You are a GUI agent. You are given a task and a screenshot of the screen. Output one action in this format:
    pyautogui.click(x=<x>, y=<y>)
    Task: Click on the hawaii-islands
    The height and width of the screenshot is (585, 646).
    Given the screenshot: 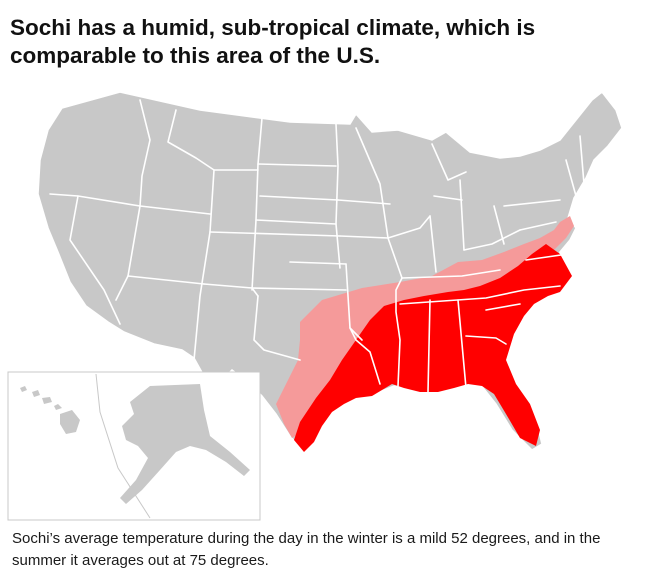 What is the action you would take?
    pyautogui.click(x=50, y=410)
    